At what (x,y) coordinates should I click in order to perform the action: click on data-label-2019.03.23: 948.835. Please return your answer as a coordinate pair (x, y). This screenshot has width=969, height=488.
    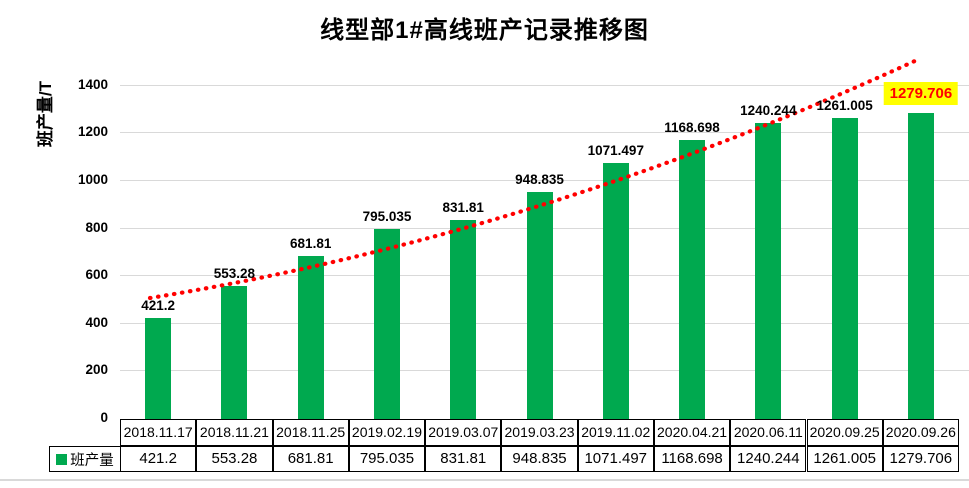
    Looking at the image, I should click on (539, 180).